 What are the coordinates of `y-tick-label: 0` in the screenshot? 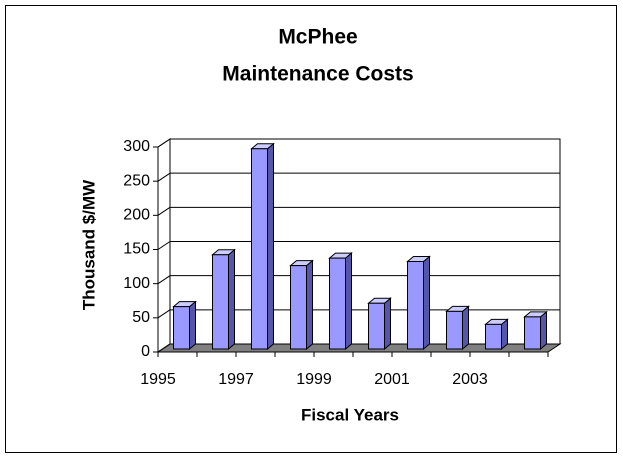 It's located at (145, 351).